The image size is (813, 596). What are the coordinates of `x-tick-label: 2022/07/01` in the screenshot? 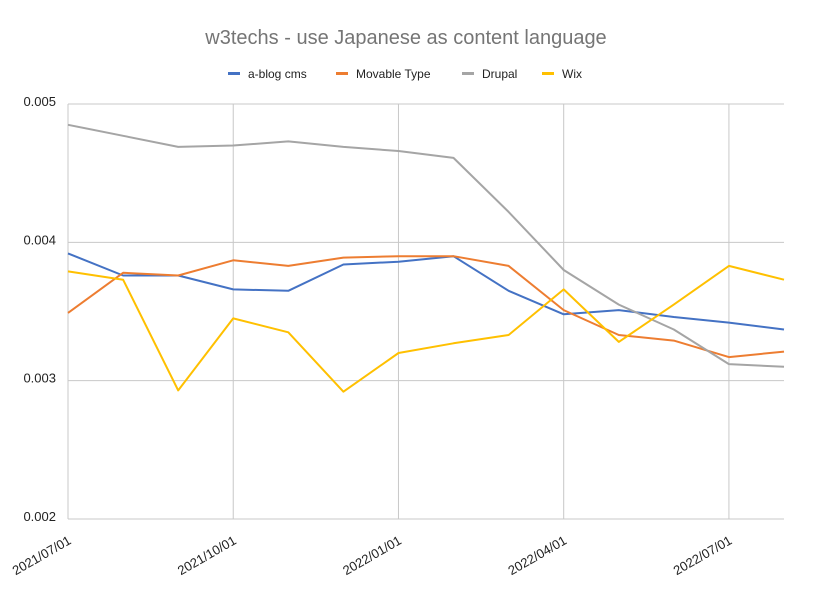 It's located at (703, 556).